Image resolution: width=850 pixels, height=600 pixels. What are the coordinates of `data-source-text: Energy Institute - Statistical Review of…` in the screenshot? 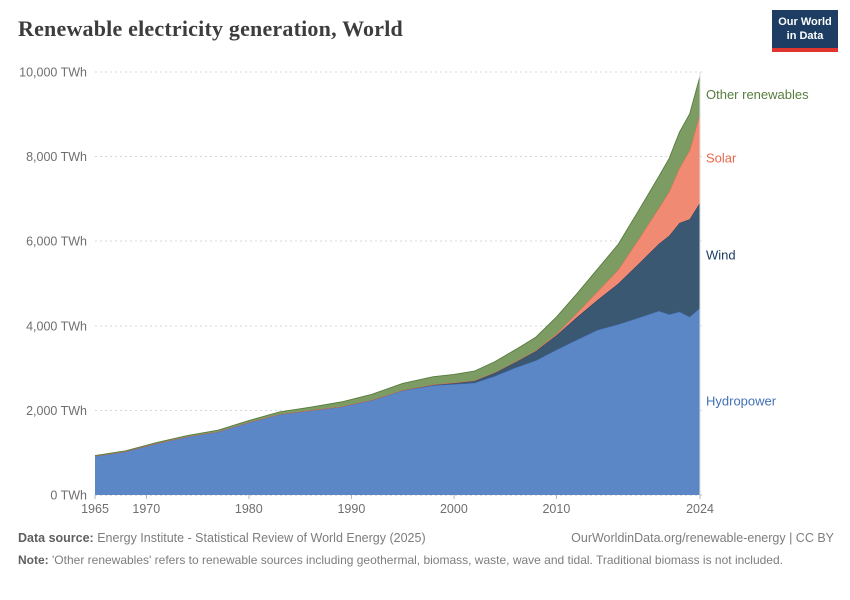 It's located at (261, 538).